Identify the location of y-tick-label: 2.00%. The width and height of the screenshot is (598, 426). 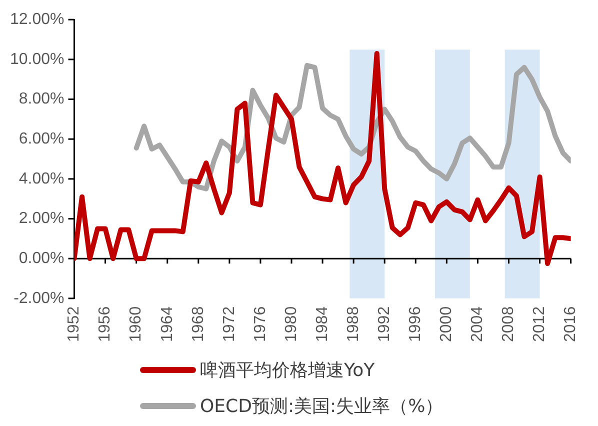
(41, 219).